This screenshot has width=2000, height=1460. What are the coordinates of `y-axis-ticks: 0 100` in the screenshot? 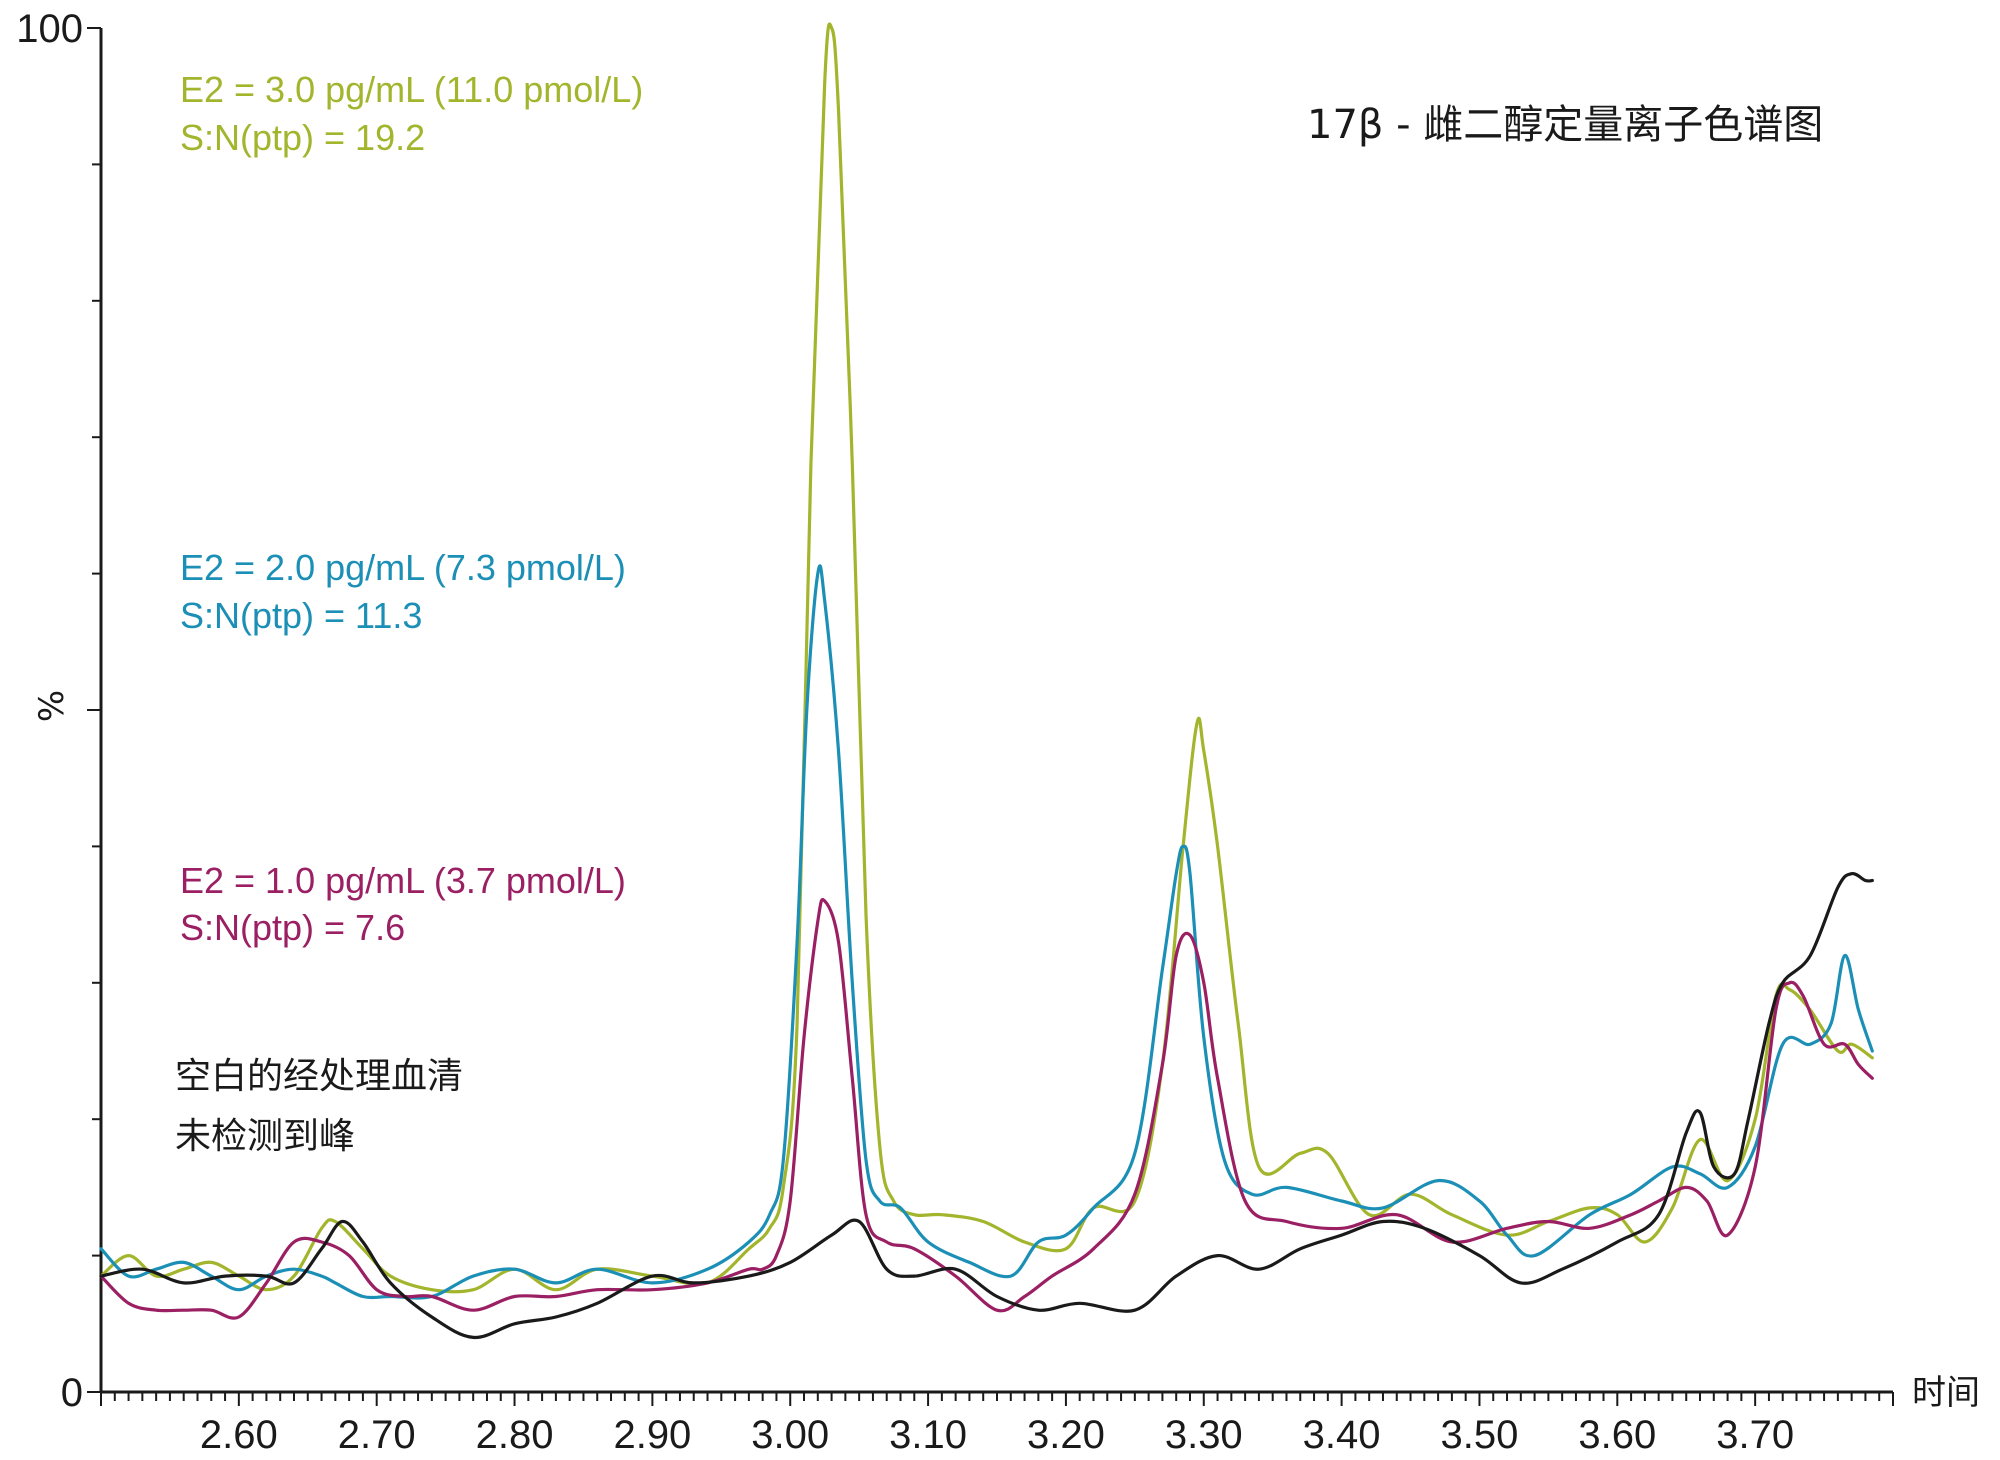 It's located at (58, 711).